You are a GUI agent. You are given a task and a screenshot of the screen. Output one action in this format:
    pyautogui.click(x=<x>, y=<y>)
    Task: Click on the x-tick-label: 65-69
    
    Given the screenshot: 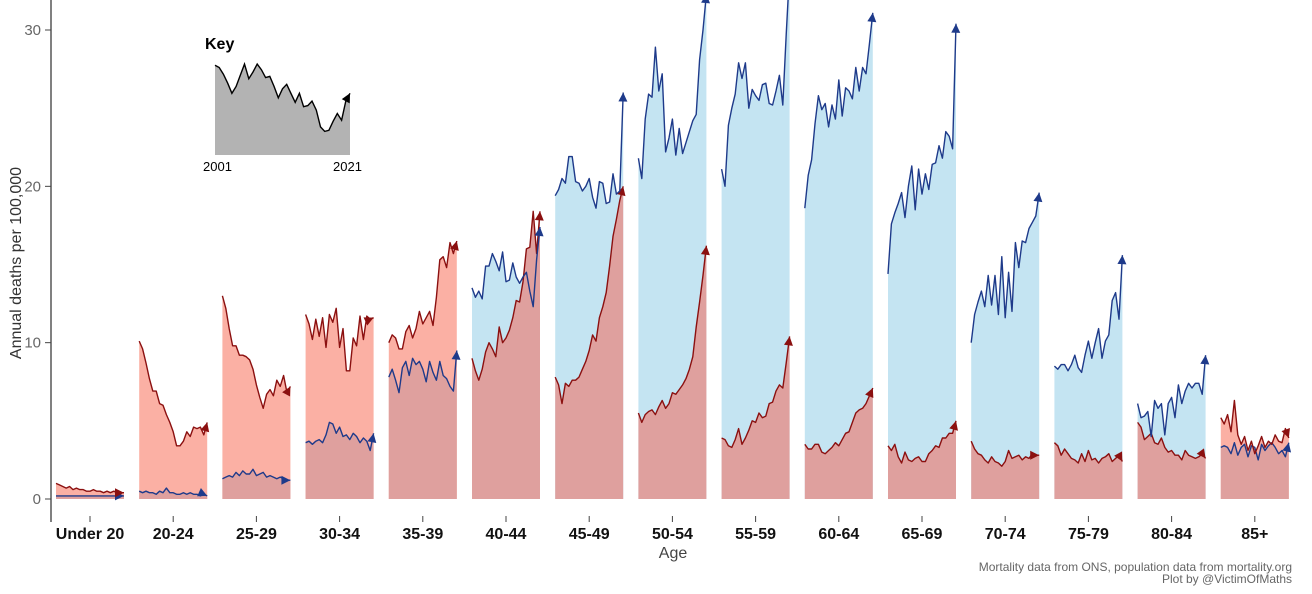 What is the action you would take?
    pyautogui.click(x=922, y=534)
    